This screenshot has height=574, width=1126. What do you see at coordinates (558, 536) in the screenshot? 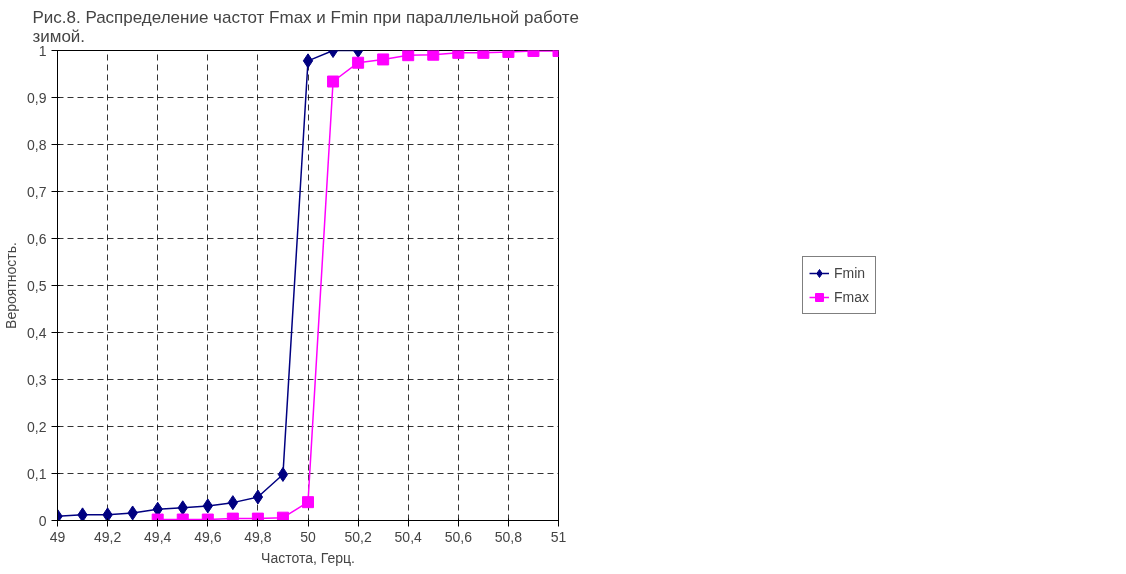
I see `x-tick-label: 51` at bounding box center [558, 536].